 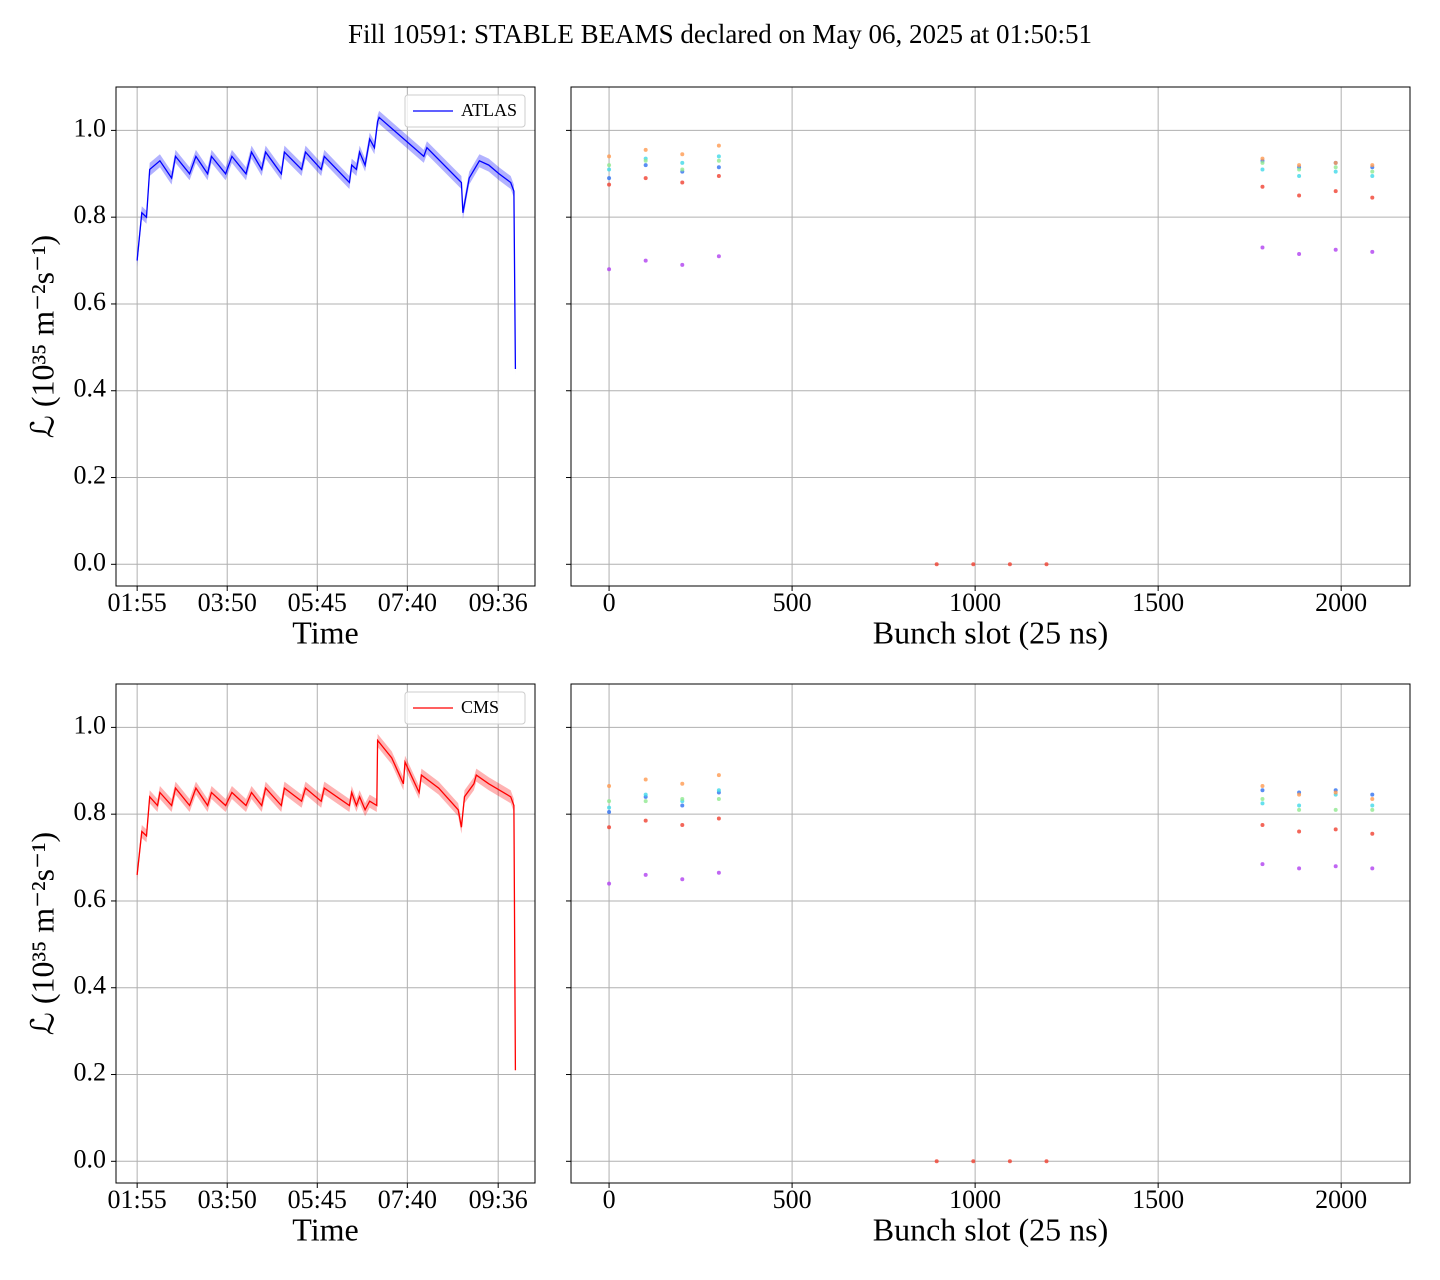 I want to click on y-tick-label: 0.4, so click(x=90, y=388).